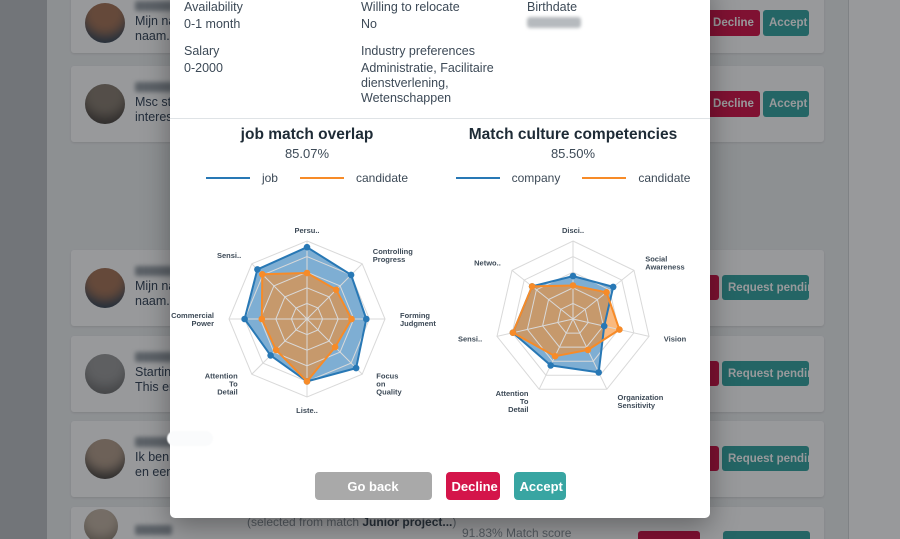  I want to click on decline-button: Decline, so click(472, 486).